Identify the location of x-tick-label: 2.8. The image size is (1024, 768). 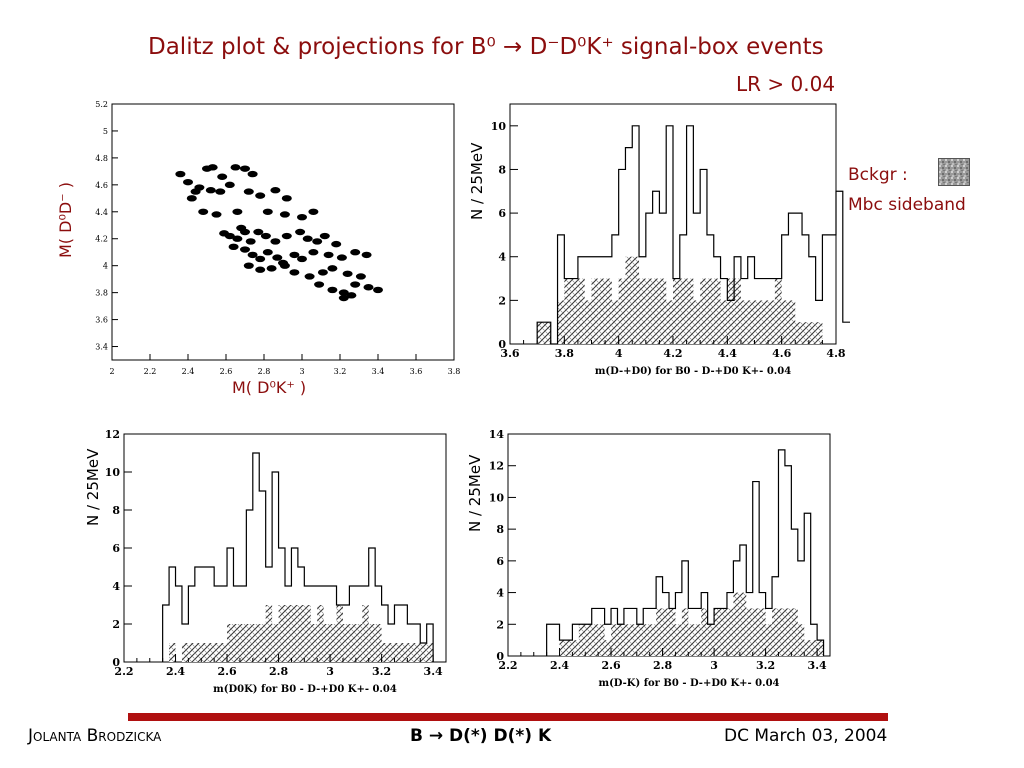
(278, 671).